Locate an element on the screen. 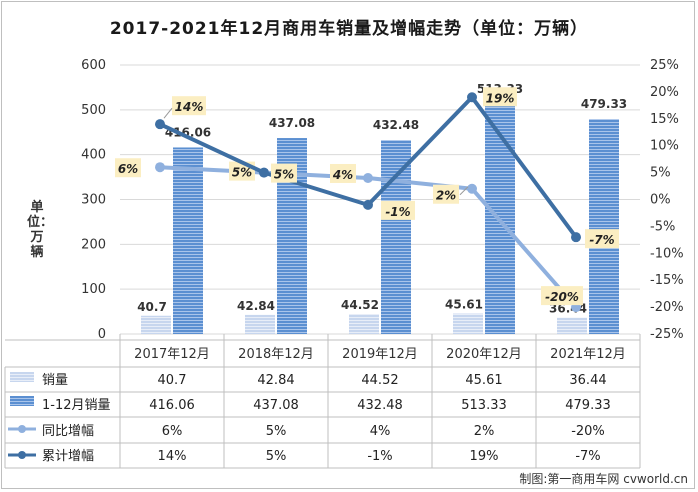 This screenshot has height=492, width=698. y2-tick-label: 10% is located at coordinates (664, 146).